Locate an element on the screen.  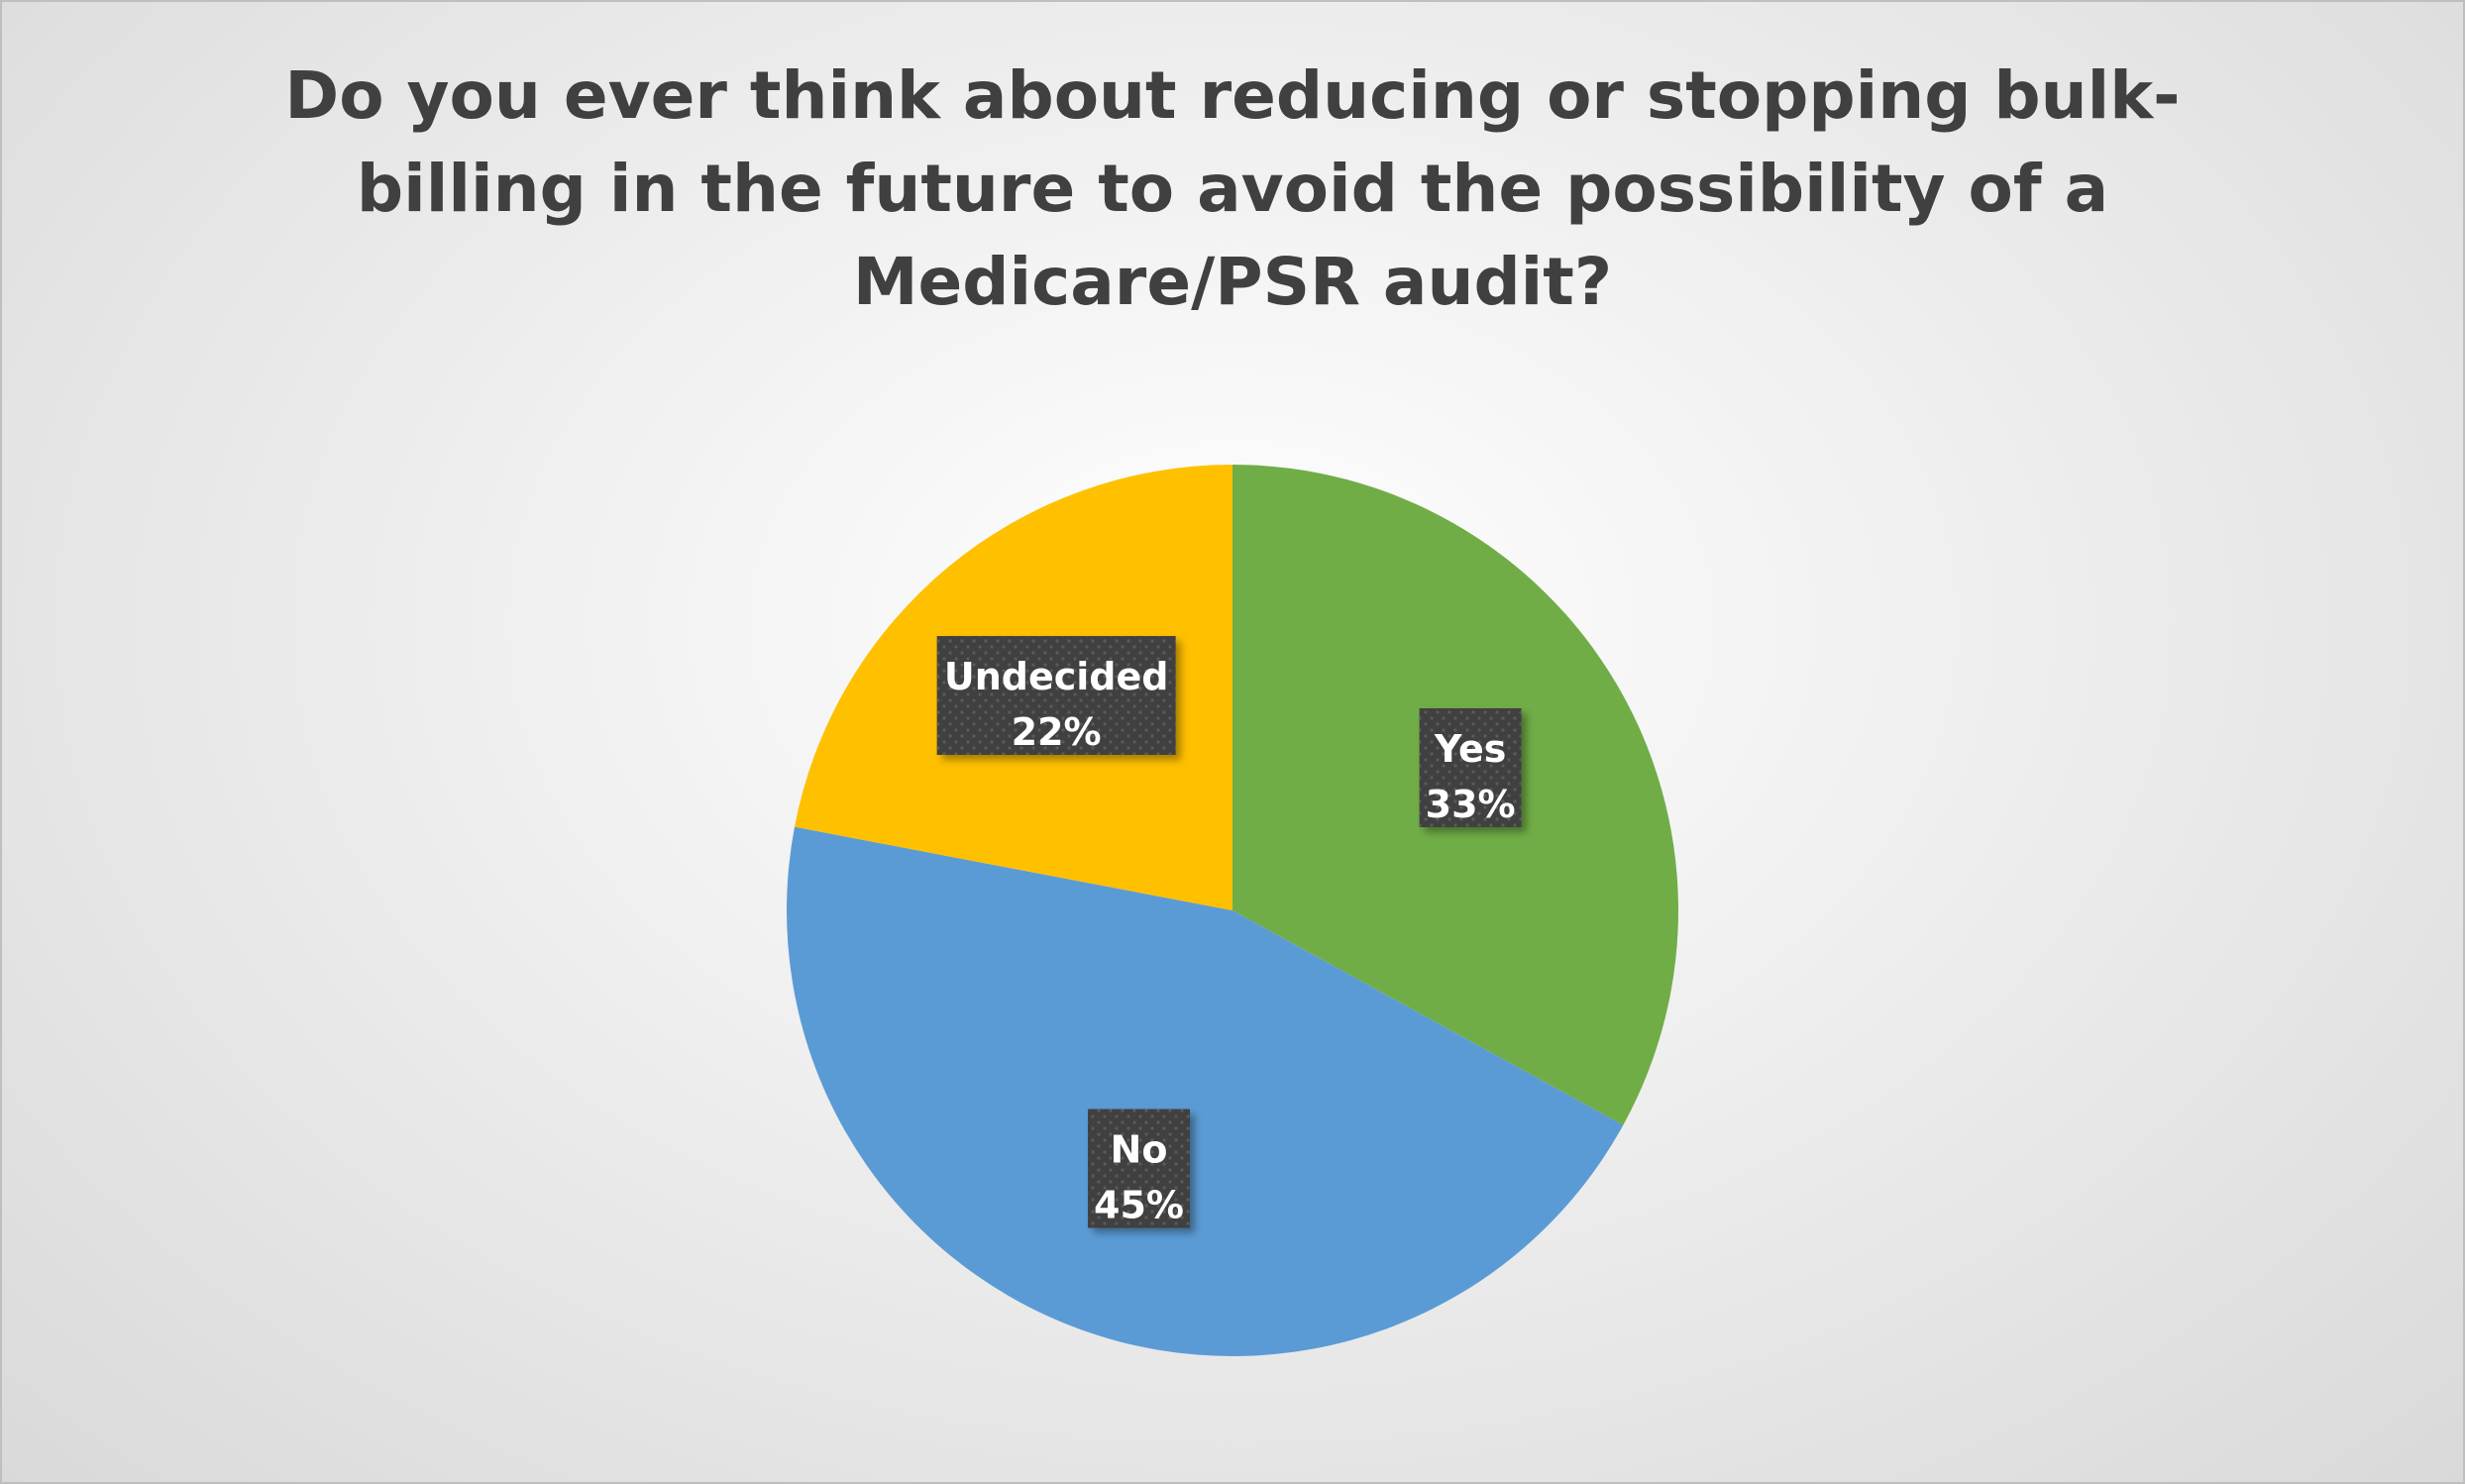
data-label-category: Undecided is located at coordinates (1056, 676).